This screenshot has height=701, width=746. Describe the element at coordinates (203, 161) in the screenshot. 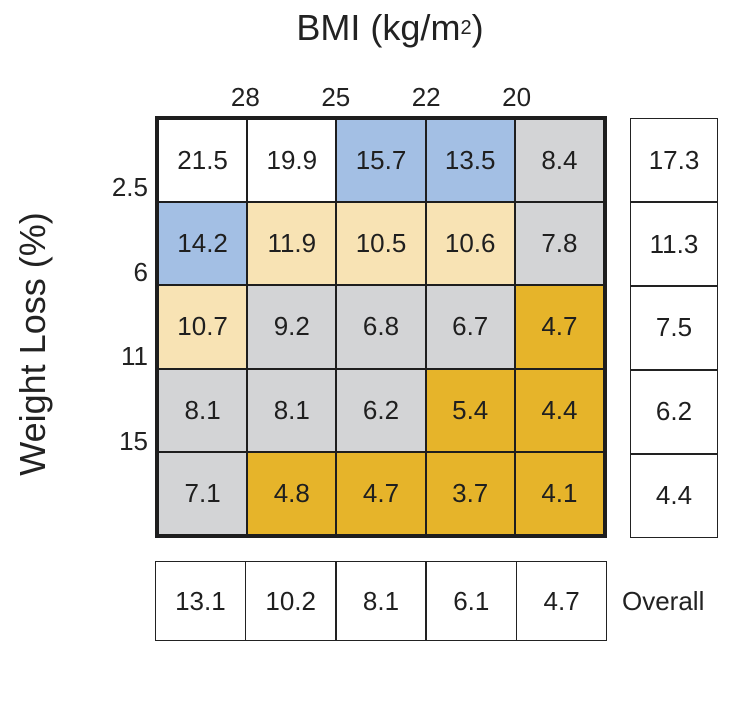

I see `heatmap-cell: 21.5` at that location.